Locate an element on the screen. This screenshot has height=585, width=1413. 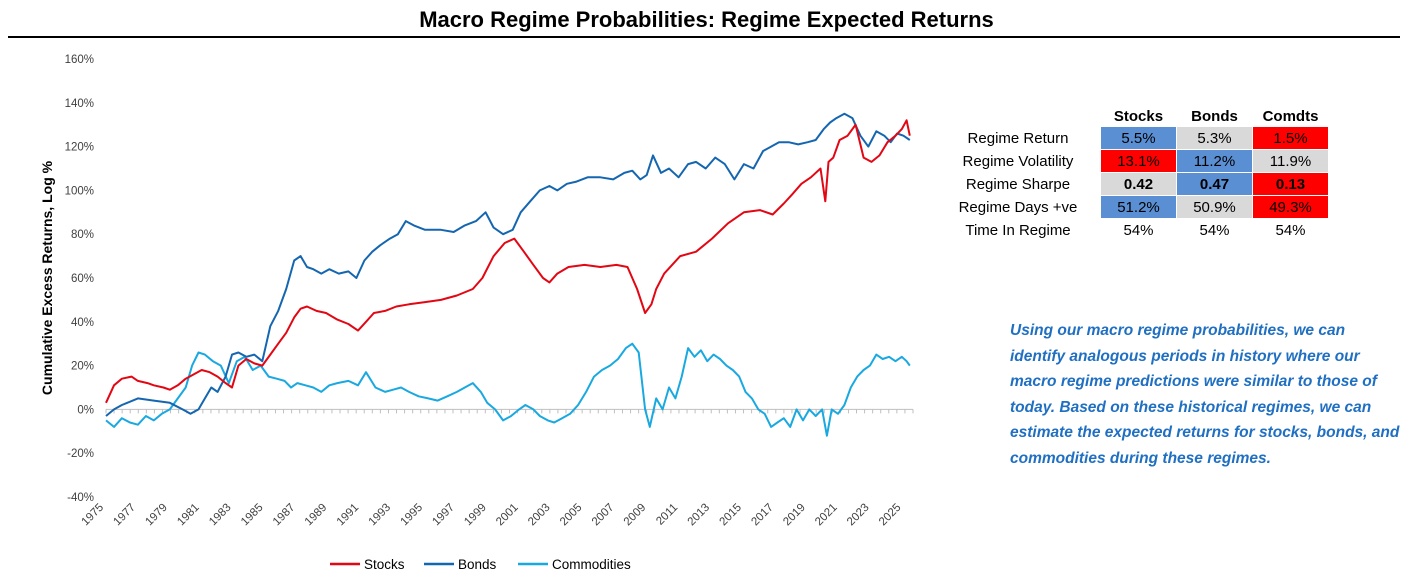
table-row: Regime Volatility 13.1% 11.2% 11.9% is located at coordinates (1134, 161).